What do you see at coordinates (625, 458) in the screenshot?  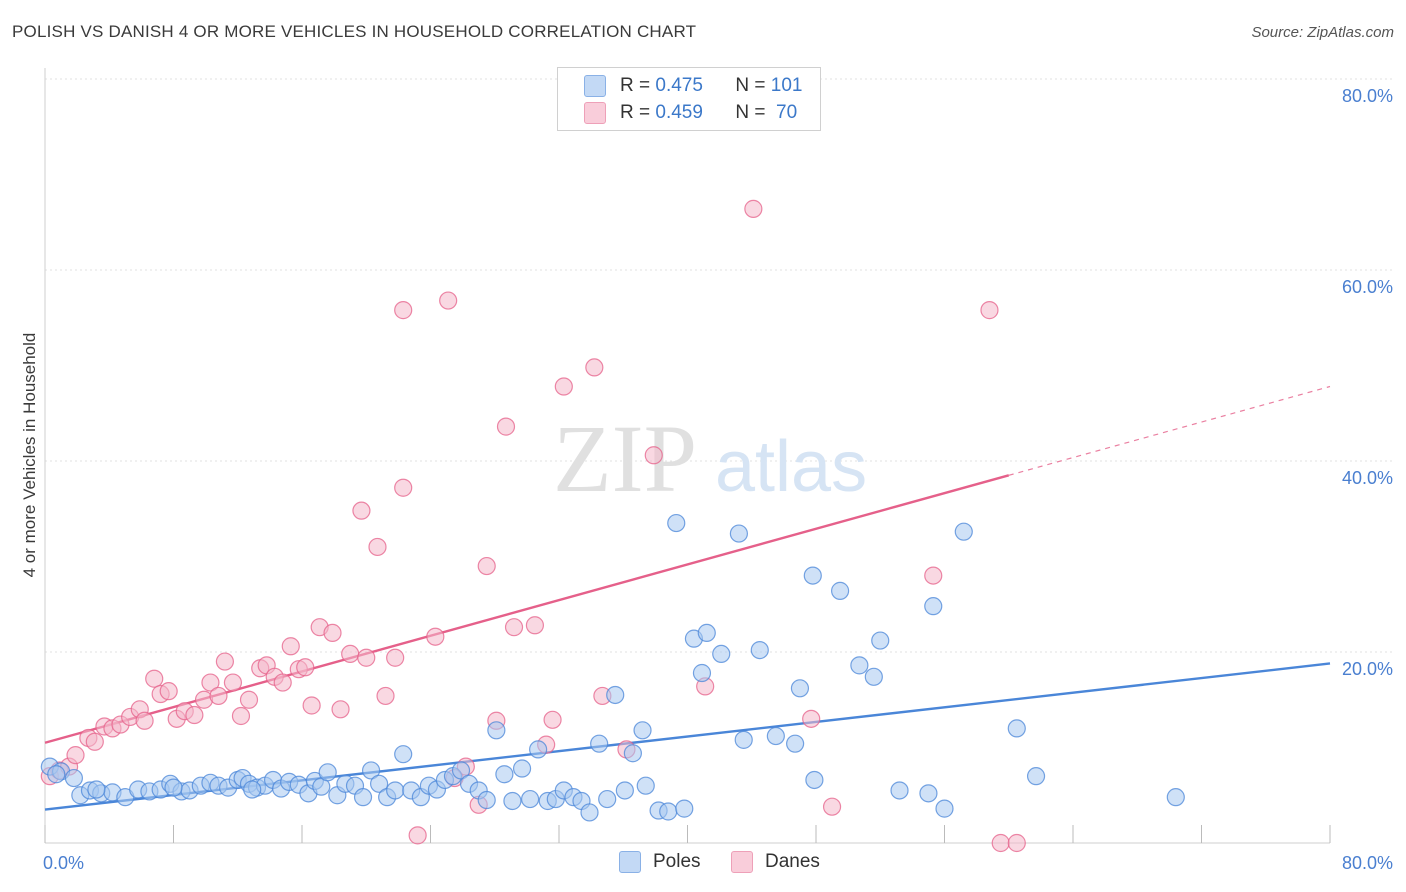 I see `watermark-zip: ZIP` at bounding box center [625, 458].